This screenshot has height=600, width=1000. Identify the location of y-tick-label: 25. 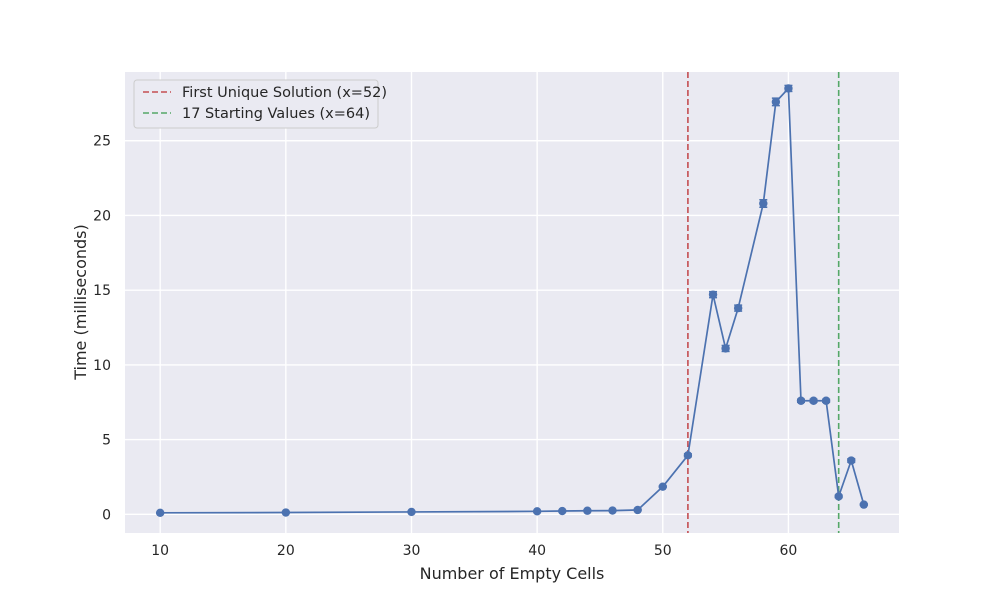
(102, 142).